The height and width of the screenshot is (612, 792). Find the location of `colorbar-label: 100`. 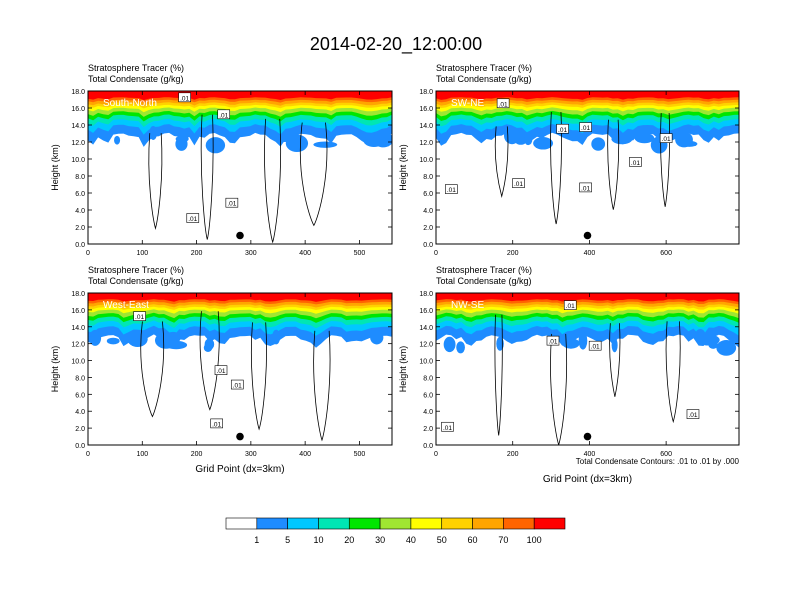

colorbar-label: 100 is located at coordinates (534, 540).